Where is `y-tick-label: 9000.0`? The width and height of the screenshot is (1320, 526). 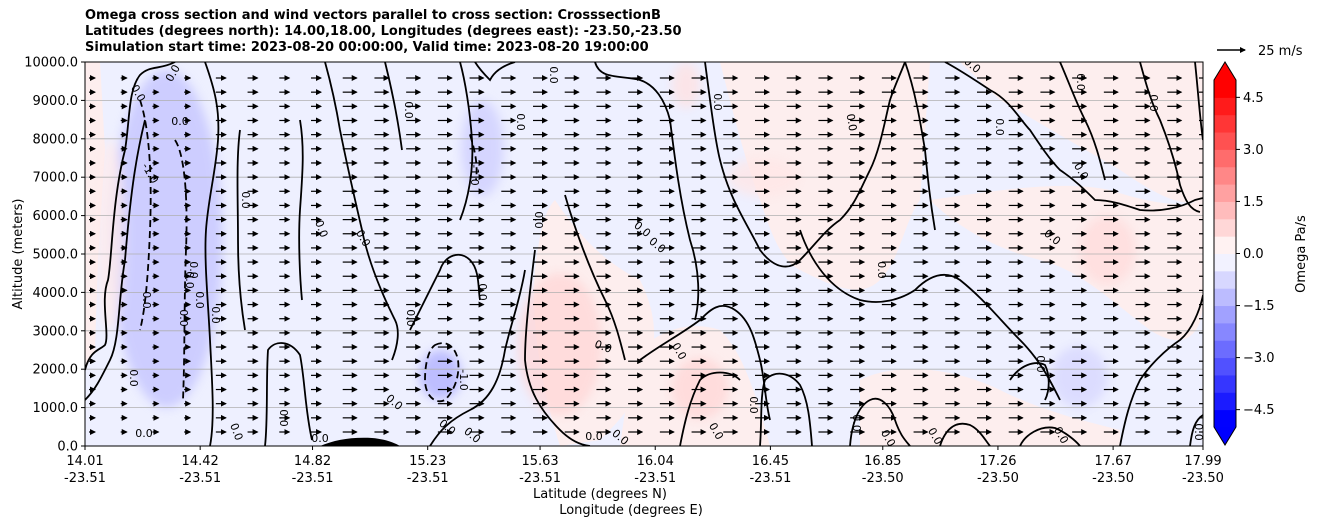 y-tick-label: 9000.0 is located at coordinates (56, 101).